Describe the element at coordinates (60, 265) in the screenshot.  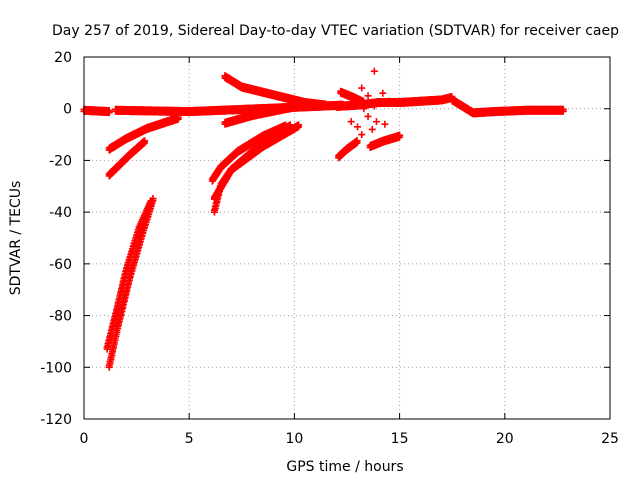
I see `y-tick-label: -60` at that location.